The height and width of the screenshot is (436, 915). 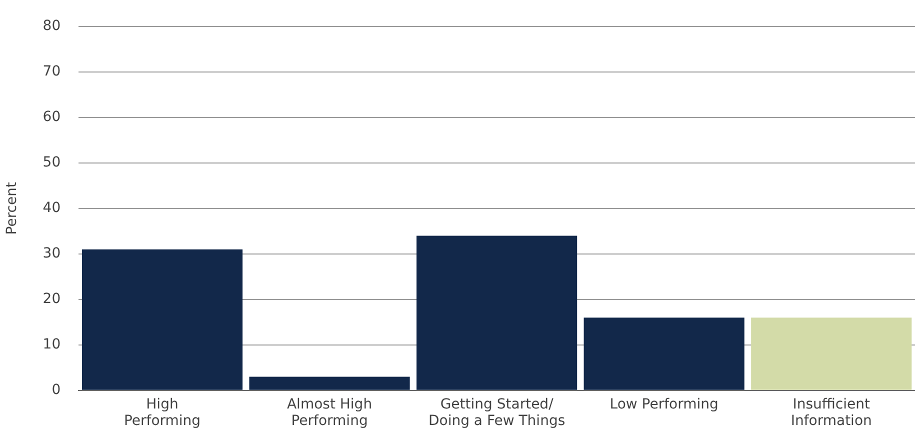 What do you see at coordinates (51, 299) in the screenshot?
I see `y-tick-label: 20` at bounding box center [51, 299].